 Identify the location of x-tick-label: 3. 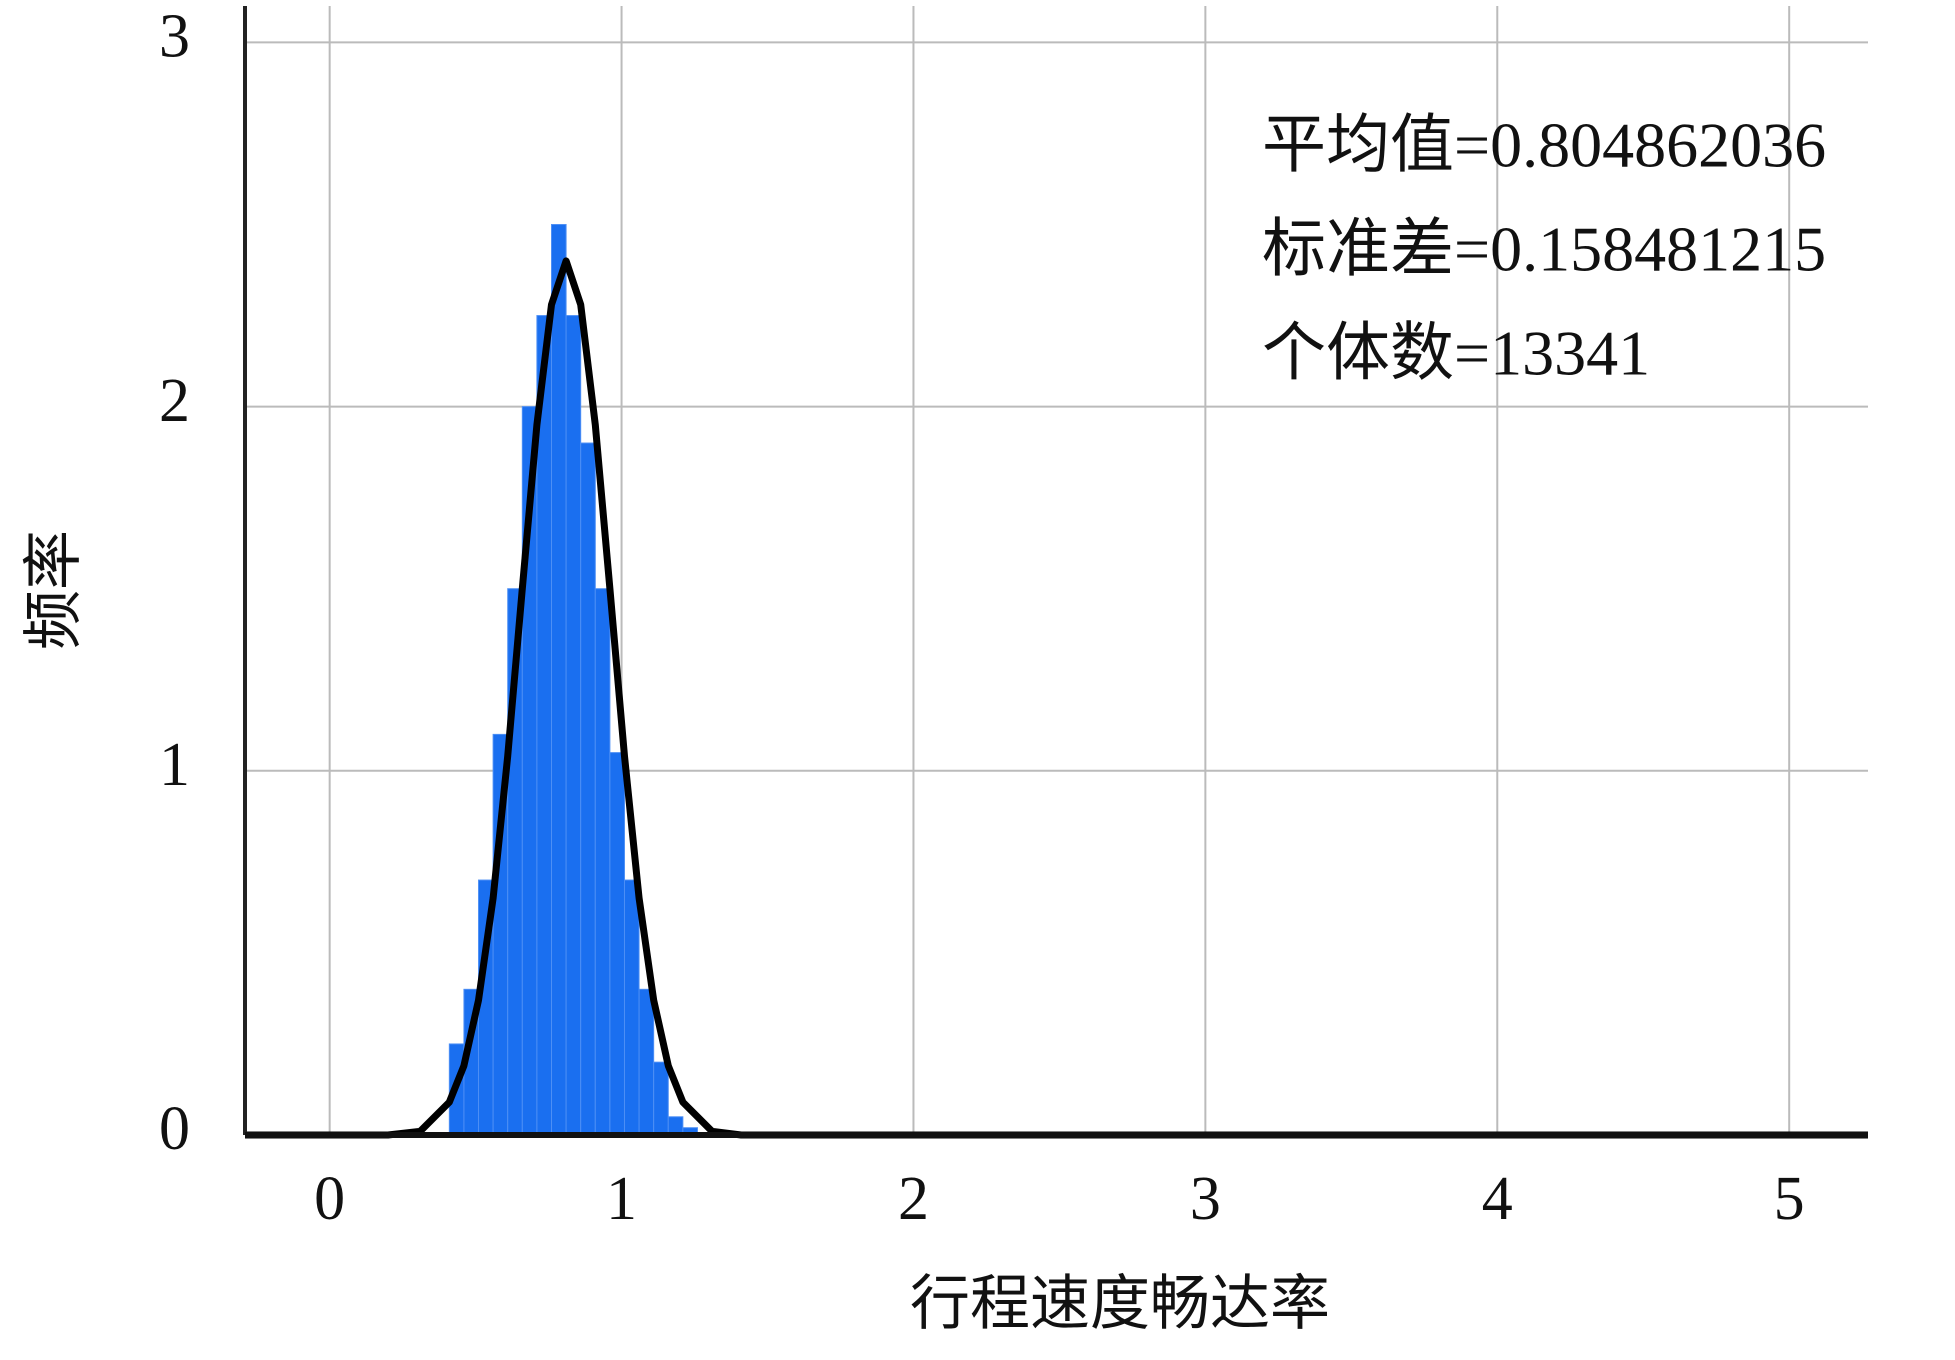
(1205, 1199).